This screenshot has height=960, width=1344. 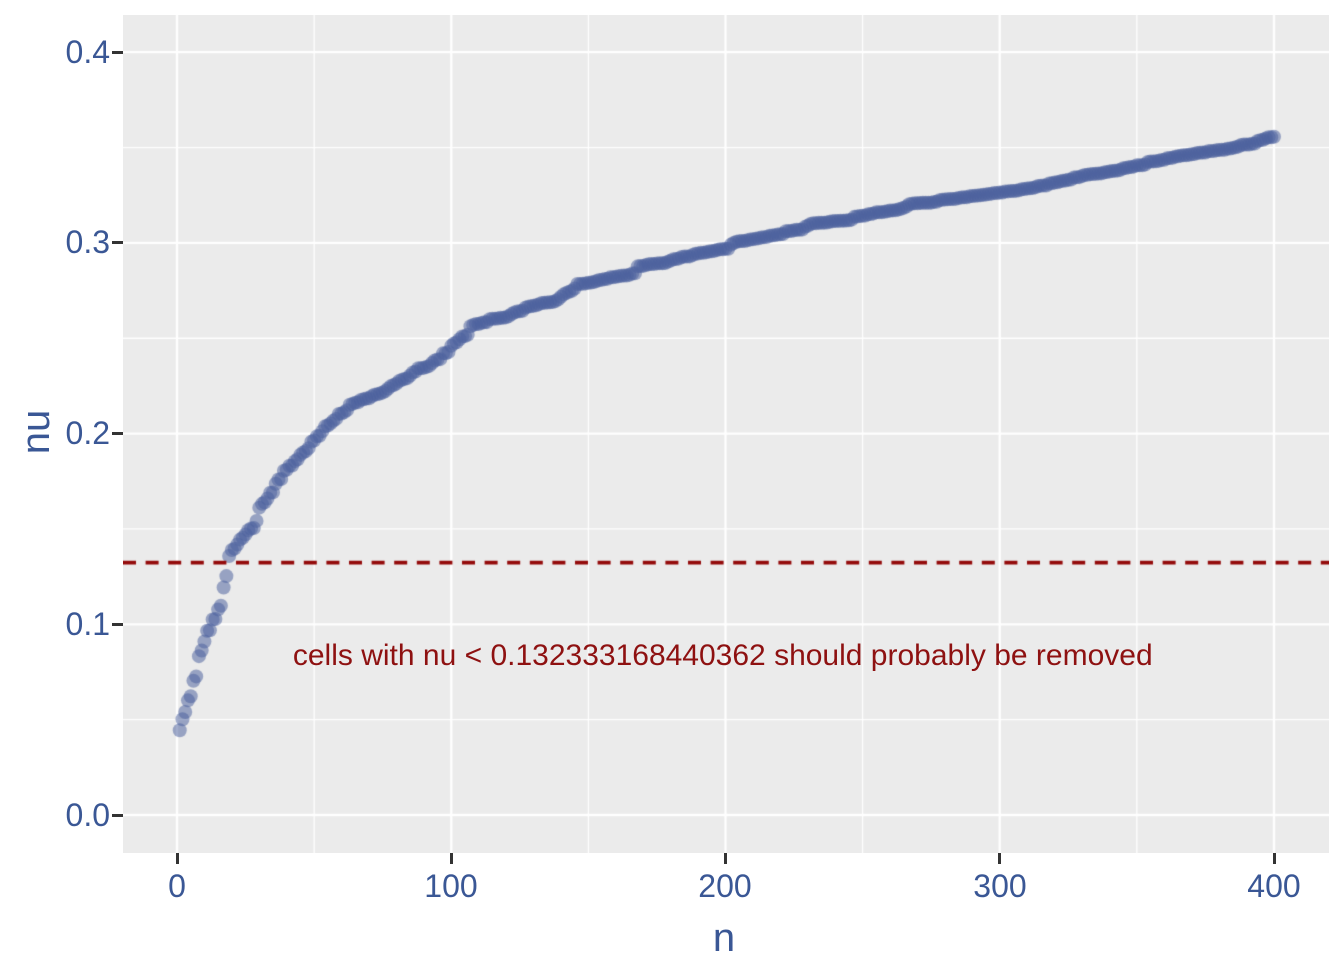 What do you see at coordinates (724, 938) in the screenshot?
I see `x-axis-title: n` at bounding box center [724, 938].